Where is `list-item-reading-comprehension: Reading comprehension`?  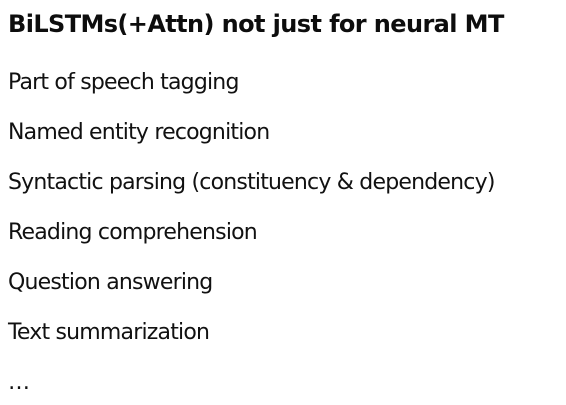
list-item-reading-comprehension: Reading comprehension is located at coordinates (283, 233).